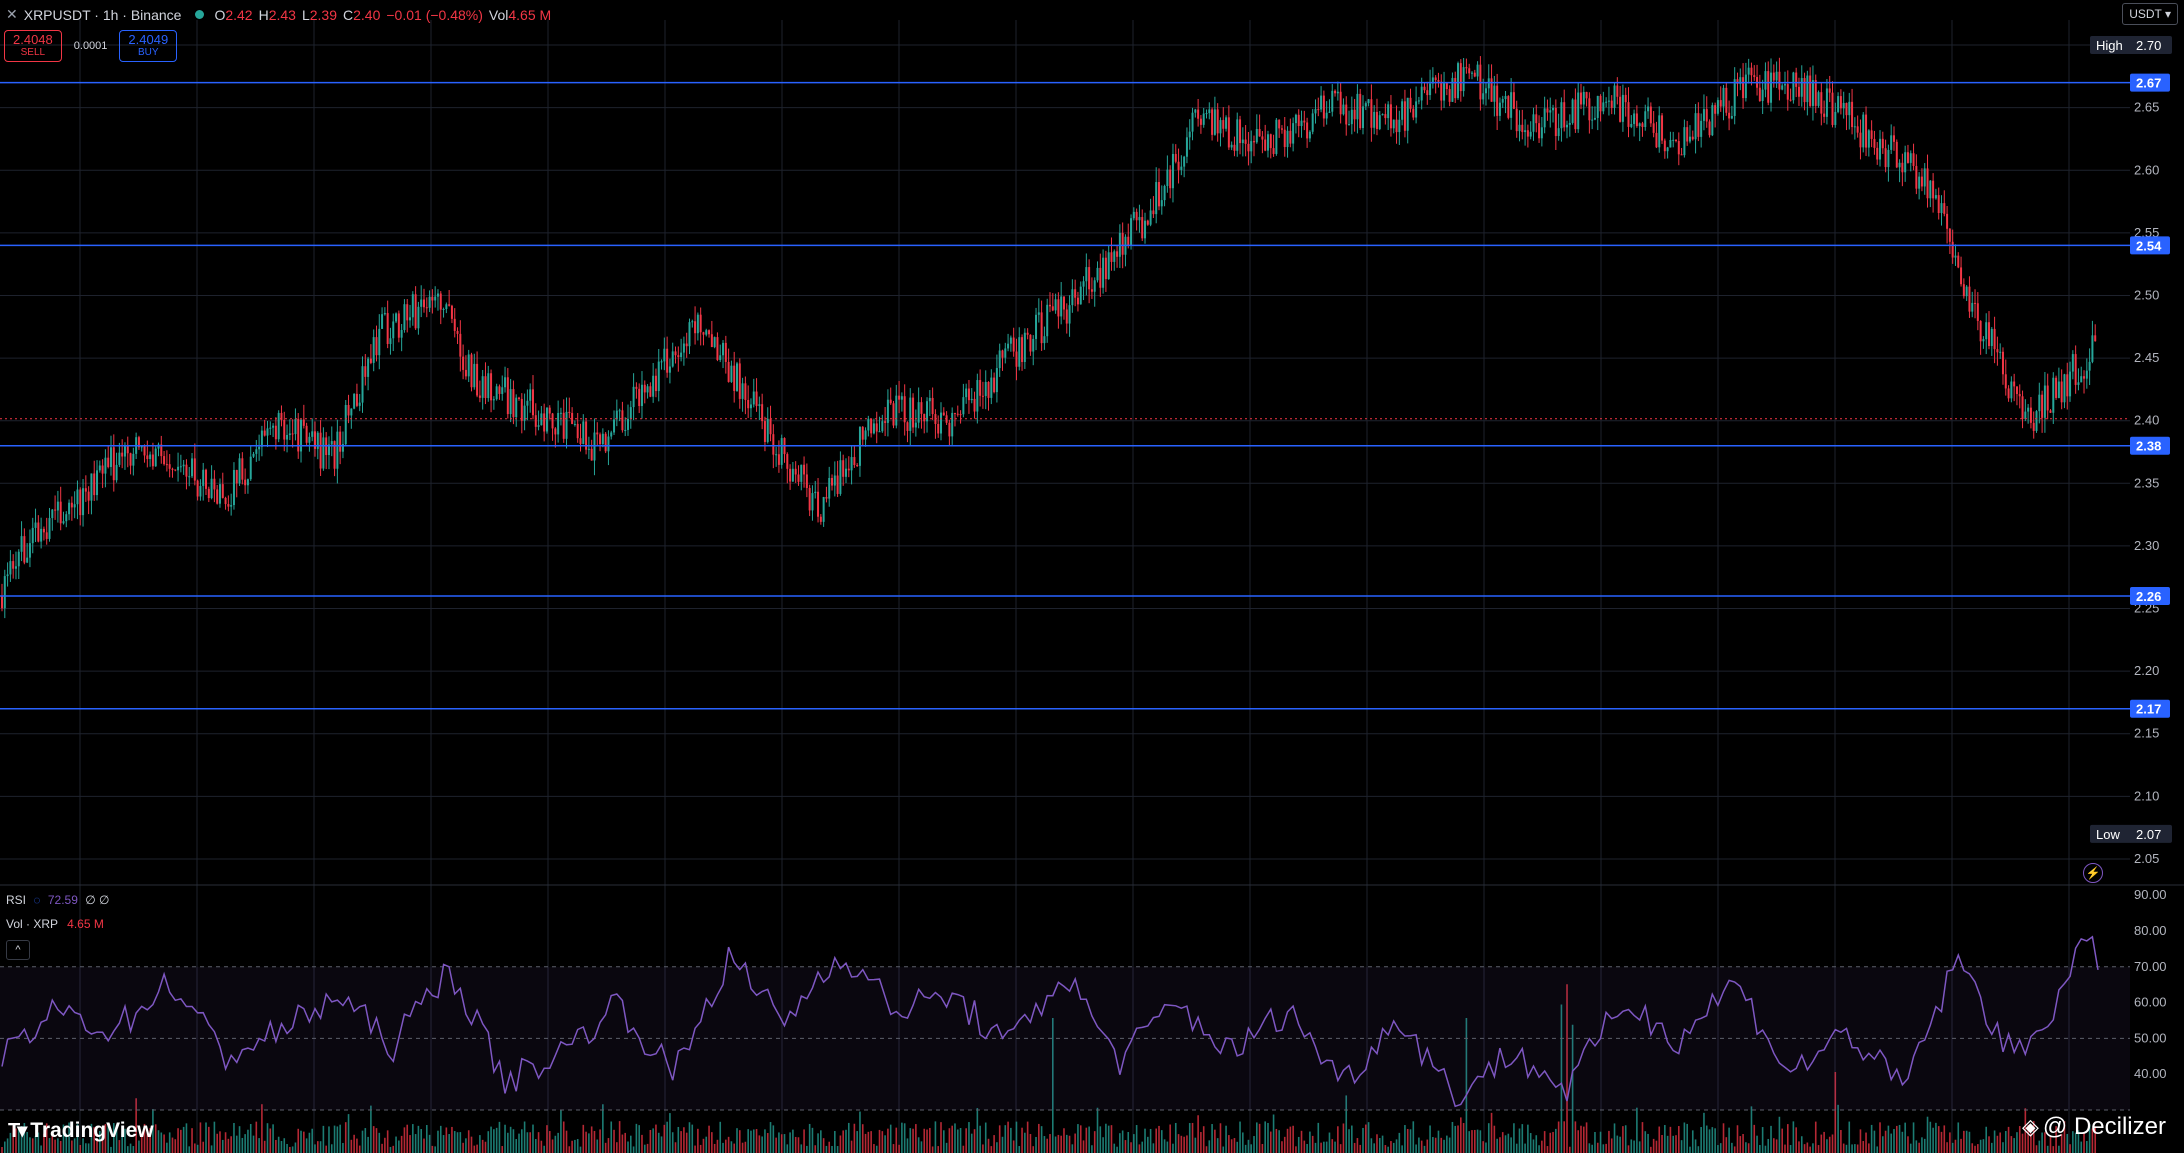  Describe the element at coordinates (33, 46) in the screenshot. I see `sell-button: 2.4048 SELL` at that location.